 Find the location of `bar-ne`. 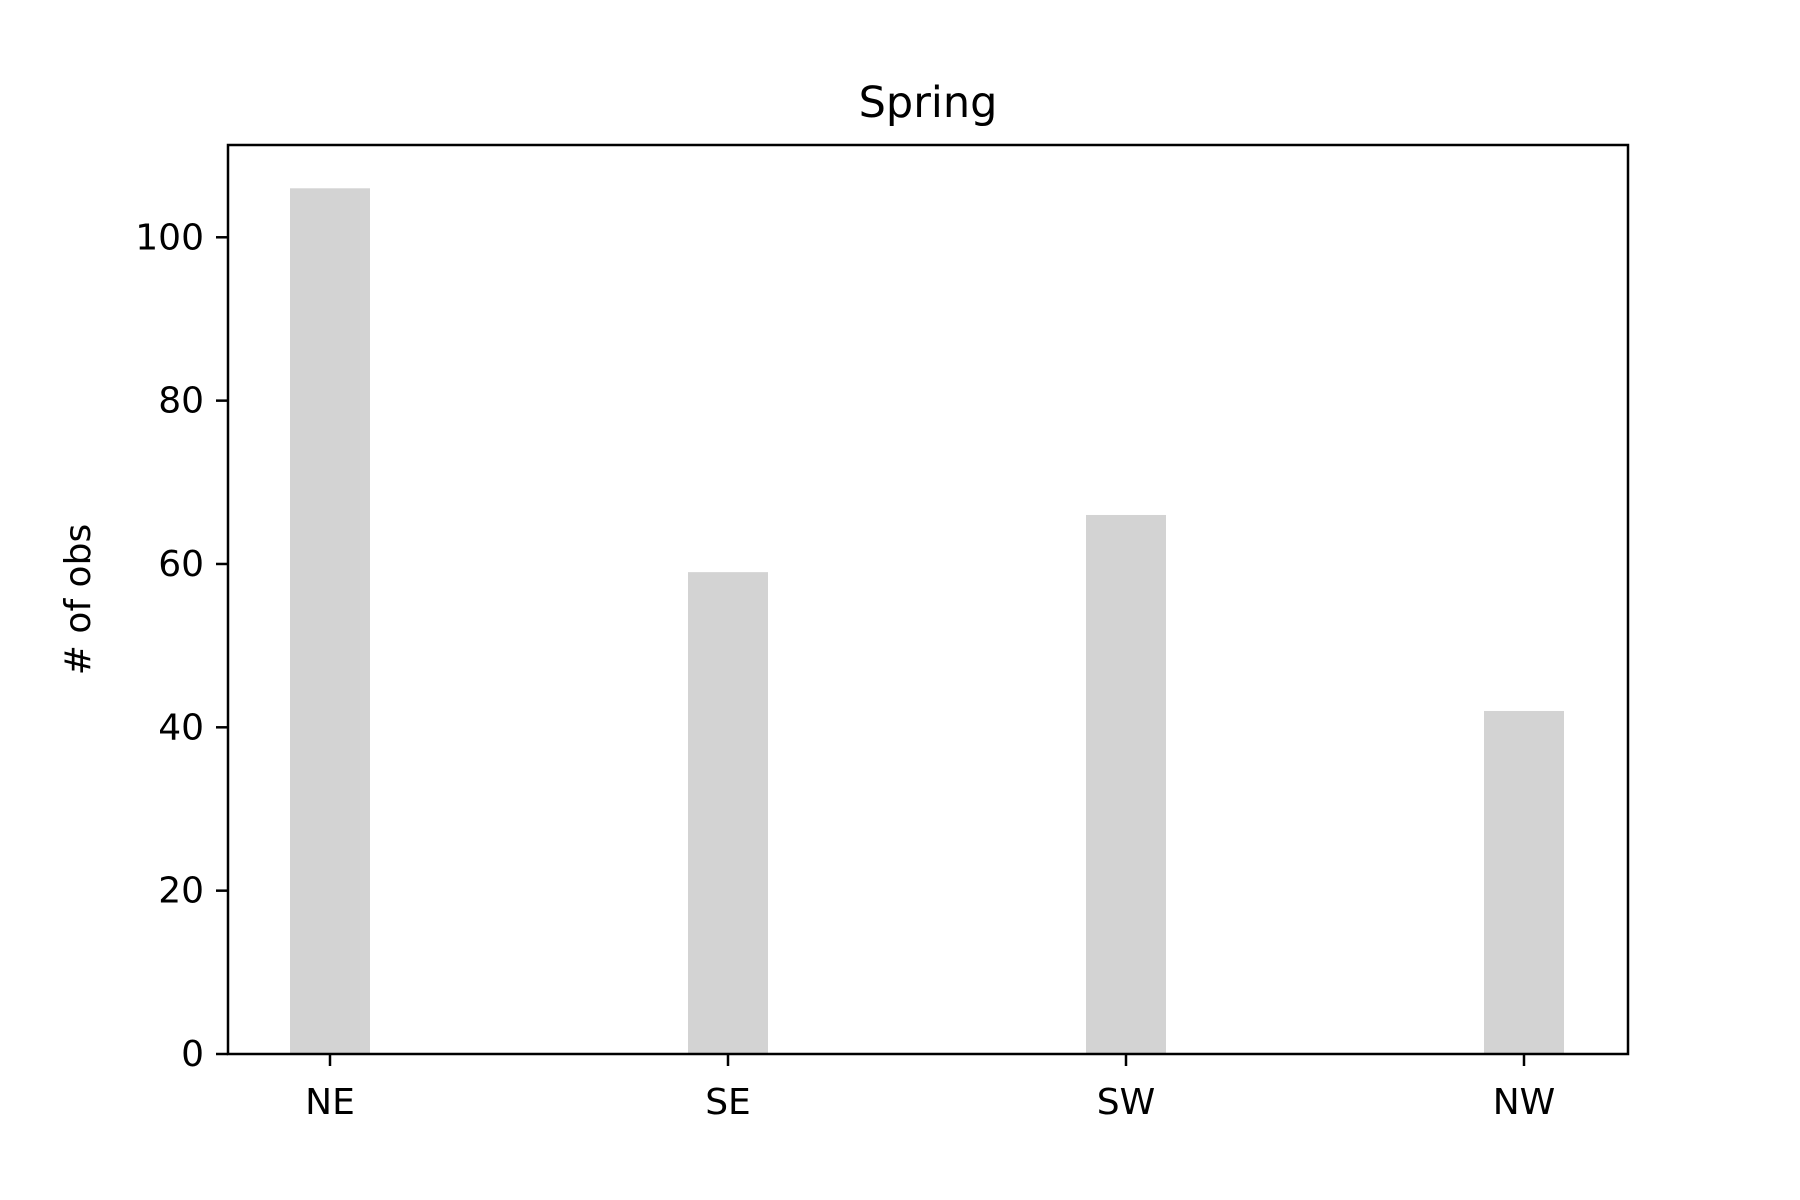

bar-ne is located at coordinates (330, 621).